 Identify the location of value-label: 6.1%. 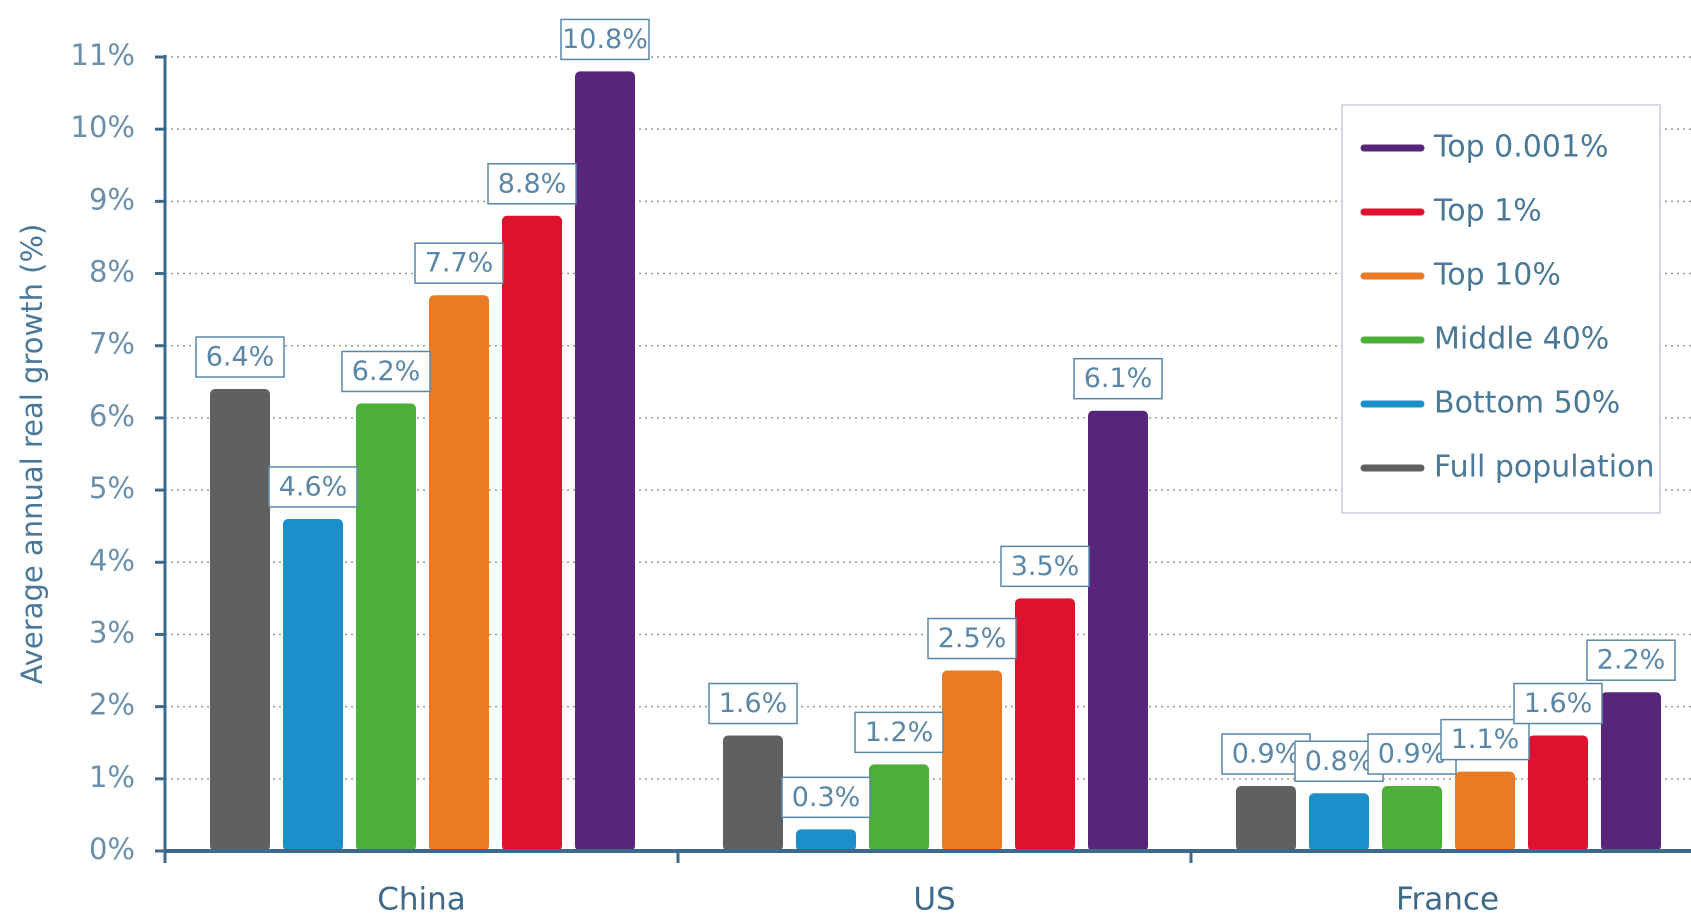
(1118, 378).